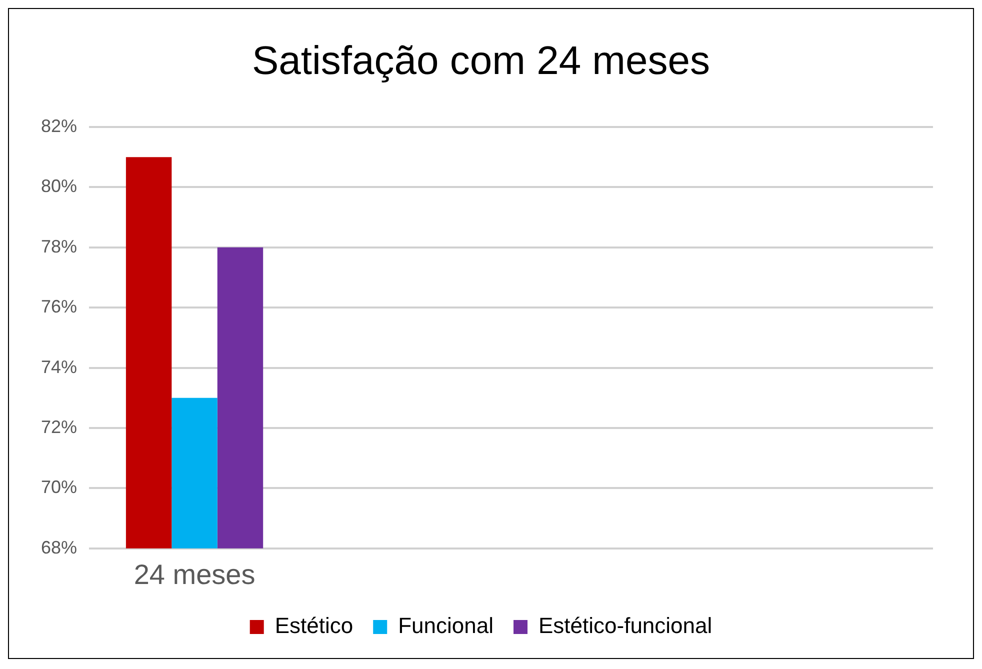 The width and height of the screenshot is (982, 669). I want to click on y-tick-label: 72%, so click(59, 426).